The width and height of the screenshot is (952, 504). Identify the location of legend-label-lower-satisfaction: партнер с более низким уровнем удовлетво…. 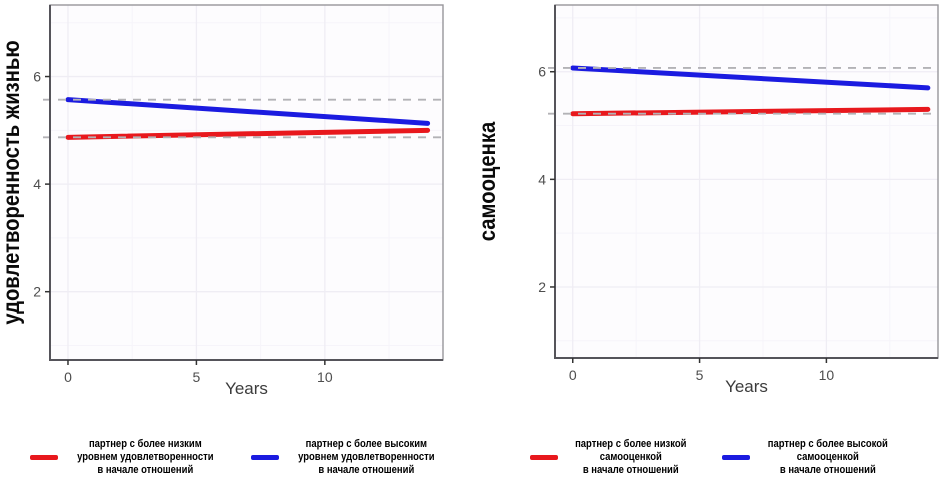
(145, 457).